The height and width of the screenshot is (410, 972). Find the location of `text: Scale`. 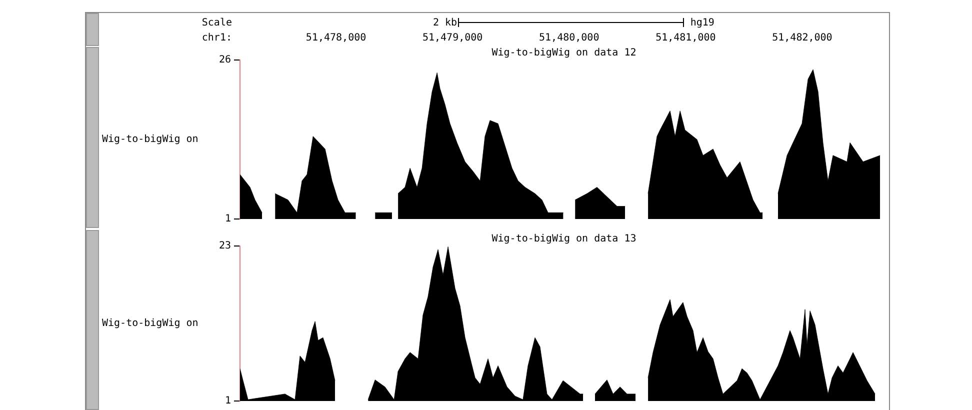

text: Scale is located at coordinates (217, 23).